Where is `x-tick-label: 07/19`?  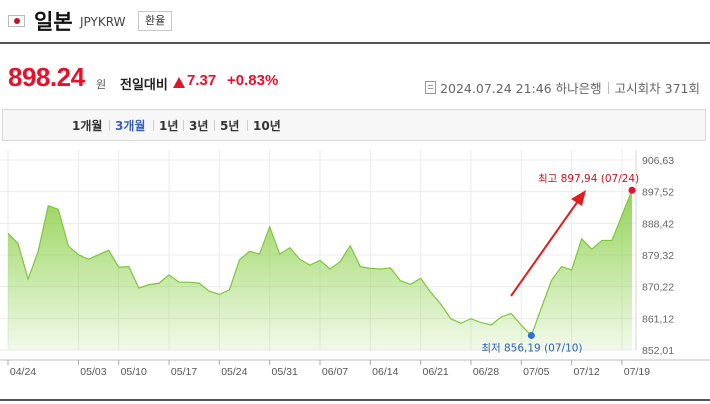
x-tick-label: 07/19 is located at coordinates (637, 372).